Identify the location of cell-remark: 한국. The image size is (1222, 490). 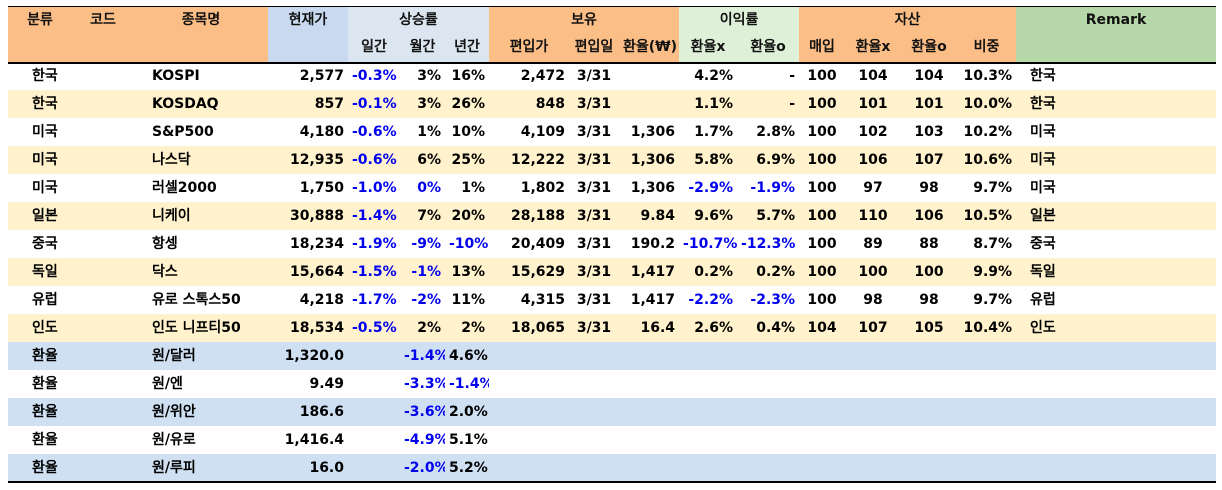
(1043, 76).